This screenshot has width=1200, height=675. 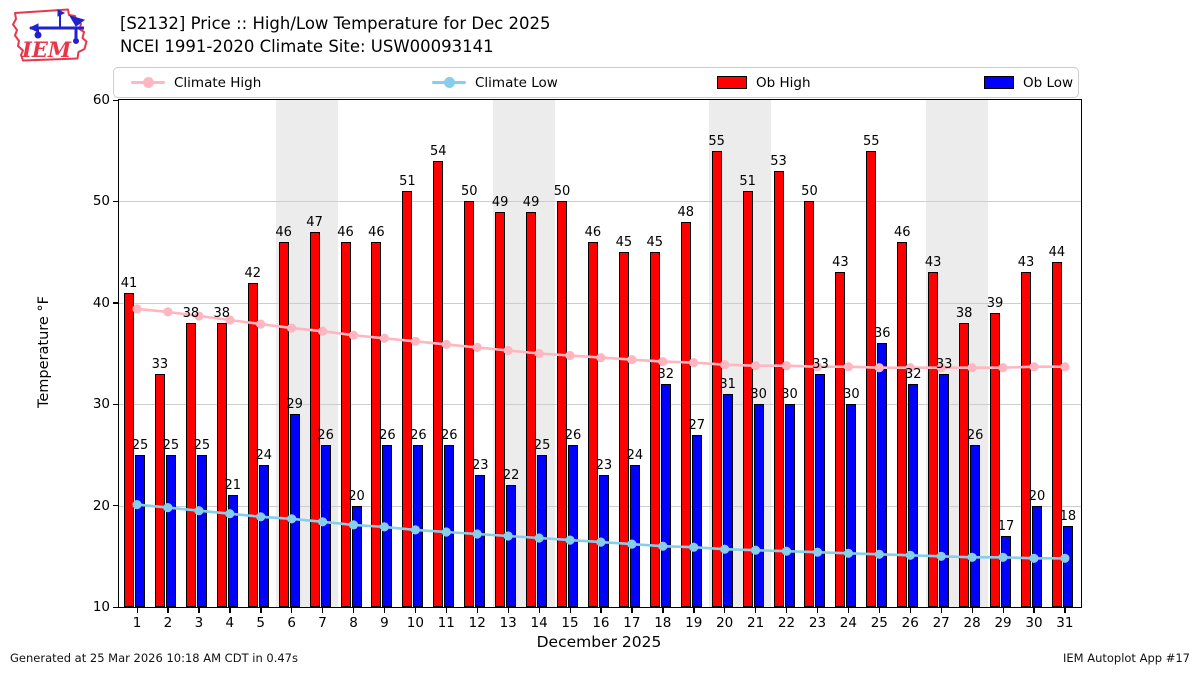 What do you see at coordinates (666, 374) in the screenshot?
I see `ob-low-value-day-18: 32` at bounding box center [666, 374].